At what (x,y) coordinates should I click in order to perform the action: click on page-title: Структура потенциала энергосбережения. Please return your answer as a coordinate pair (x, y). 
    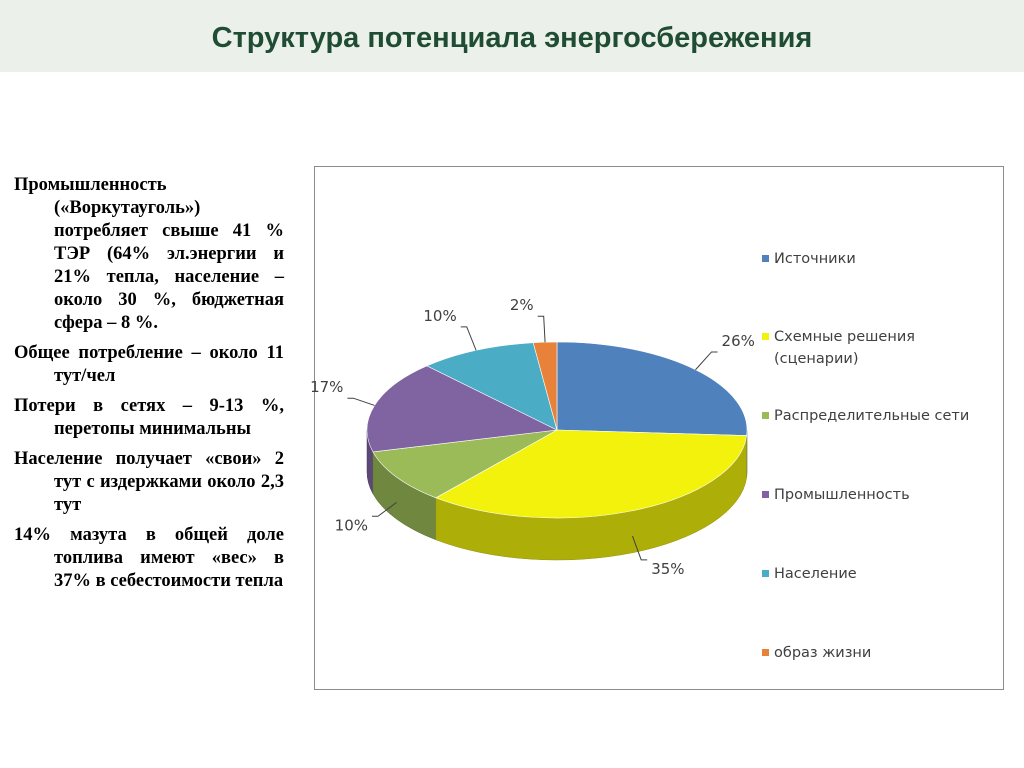
    Looking at the image, I should click on (512, 38).